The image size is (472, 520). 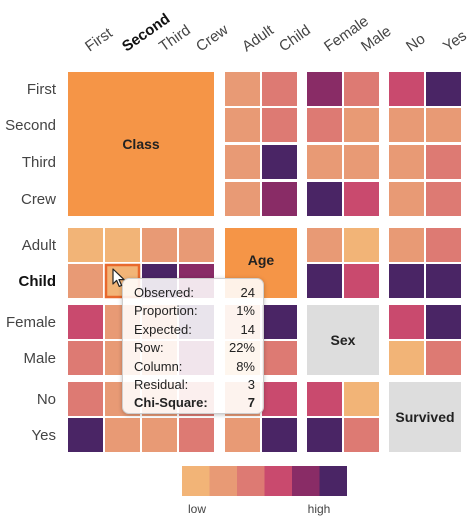 I want to click on row-label: Second, so click(x=30, y=125).